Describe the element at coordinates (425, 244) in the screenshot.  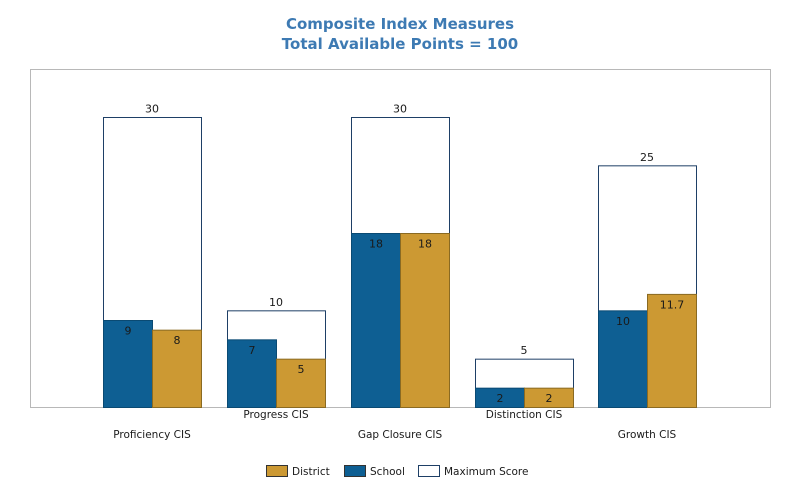
I see `district-value-label: 18` at that location.